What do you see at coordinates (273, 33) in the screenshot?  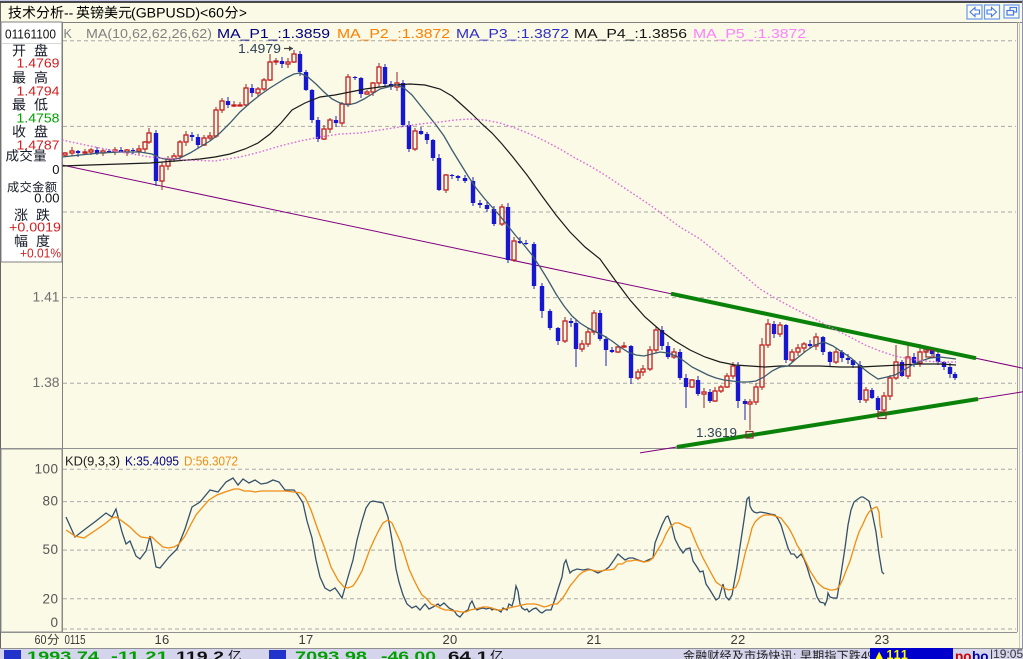 I see `svg-text: MA_P1_:1.3859` at bounding box center [273, 33].